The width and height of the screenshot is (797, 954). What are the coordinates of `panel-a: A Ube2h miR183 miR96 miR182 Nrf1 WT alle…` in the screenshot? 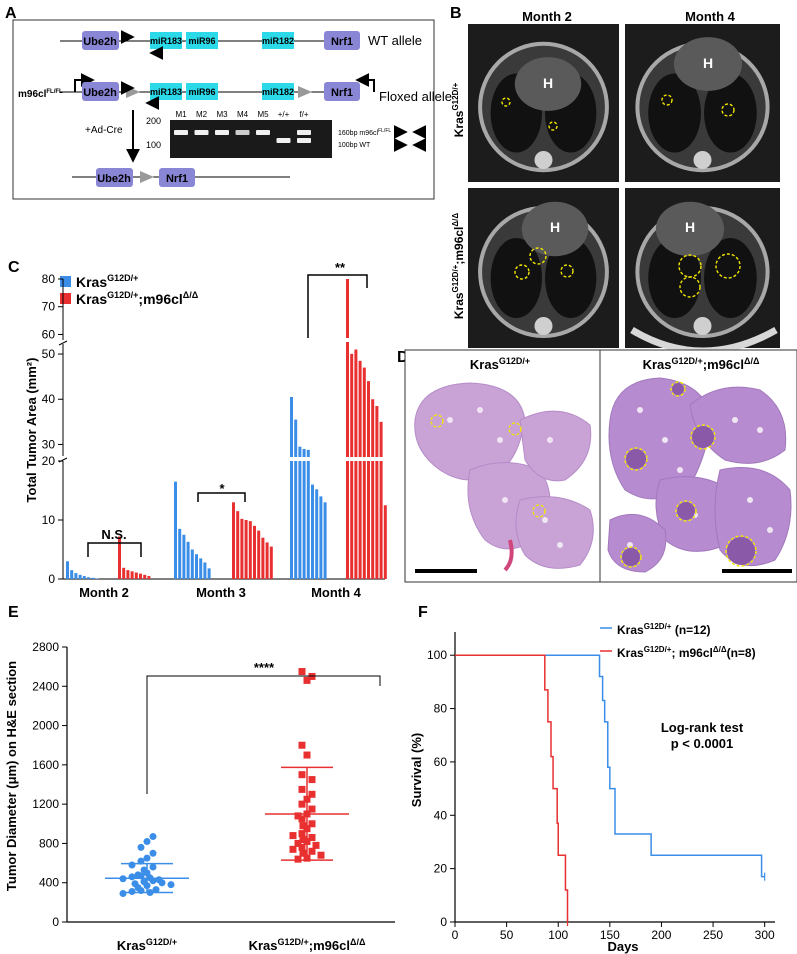 It's located at (228, 102).